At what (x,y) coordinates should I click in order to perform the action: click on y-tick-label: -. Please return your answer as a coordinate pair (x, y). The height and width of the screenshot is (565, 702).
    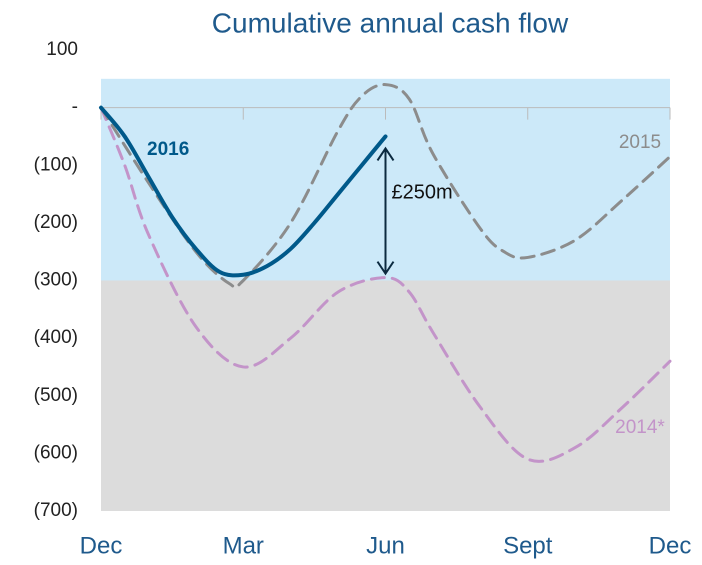
    Looking at the image, I should click on (75, 107).